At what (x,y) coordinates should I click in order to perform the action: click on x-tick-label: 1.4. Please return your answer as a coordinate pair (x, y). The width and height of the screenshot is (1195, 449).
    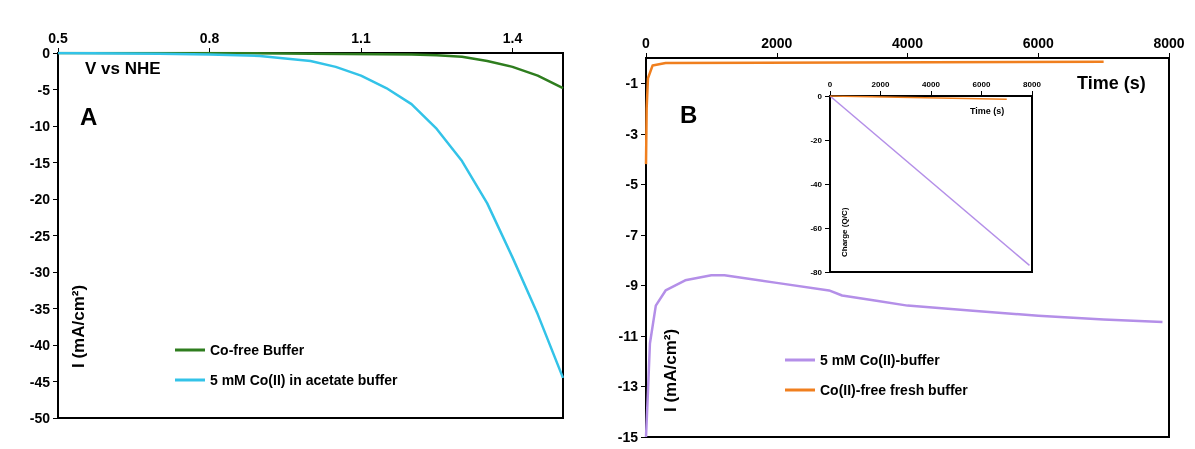
    Looking at the image, I should click on (512, 38).